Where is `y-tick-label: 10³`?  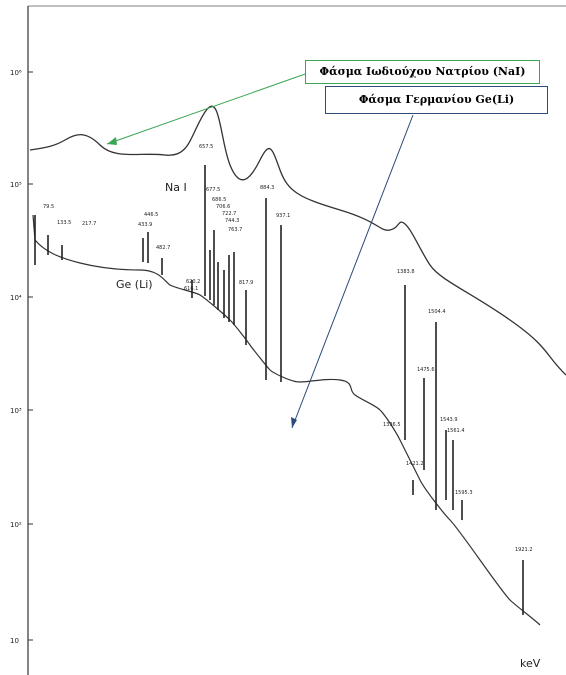
y-tick-label: 10³ is located at coordinates (16, 411).